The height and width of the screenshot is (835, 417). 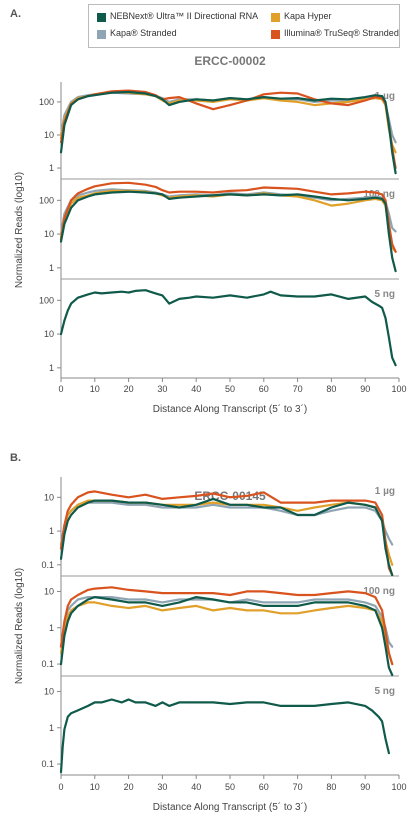 I want to click on legend-label-kapa-hyper: Kapa Hyper, so click(x=308, y=16).